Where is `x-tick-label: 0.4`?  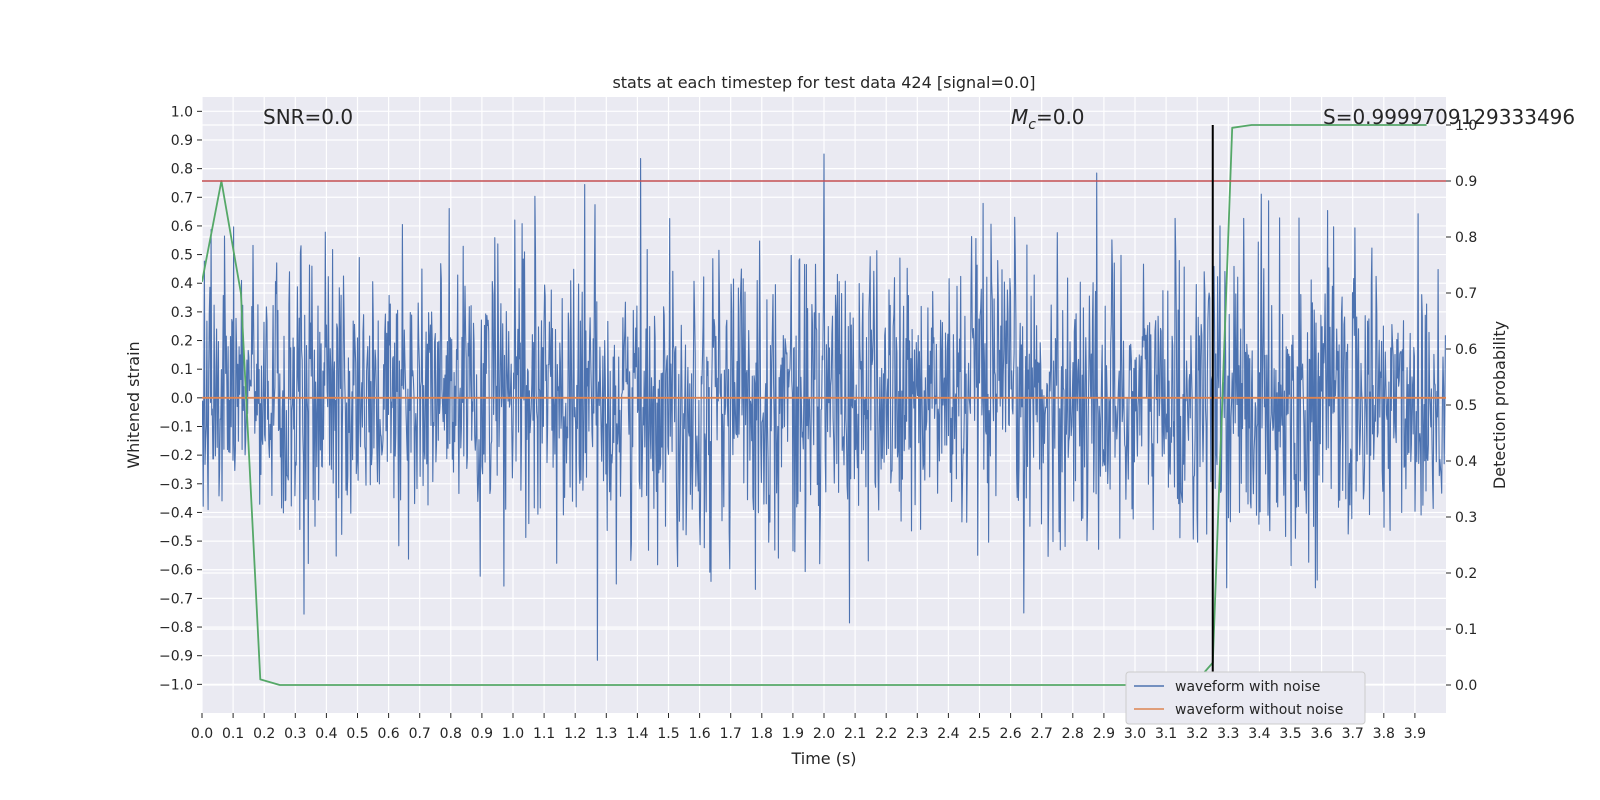 x-tick-label: 0.4 is located at coordinates (326, 734).